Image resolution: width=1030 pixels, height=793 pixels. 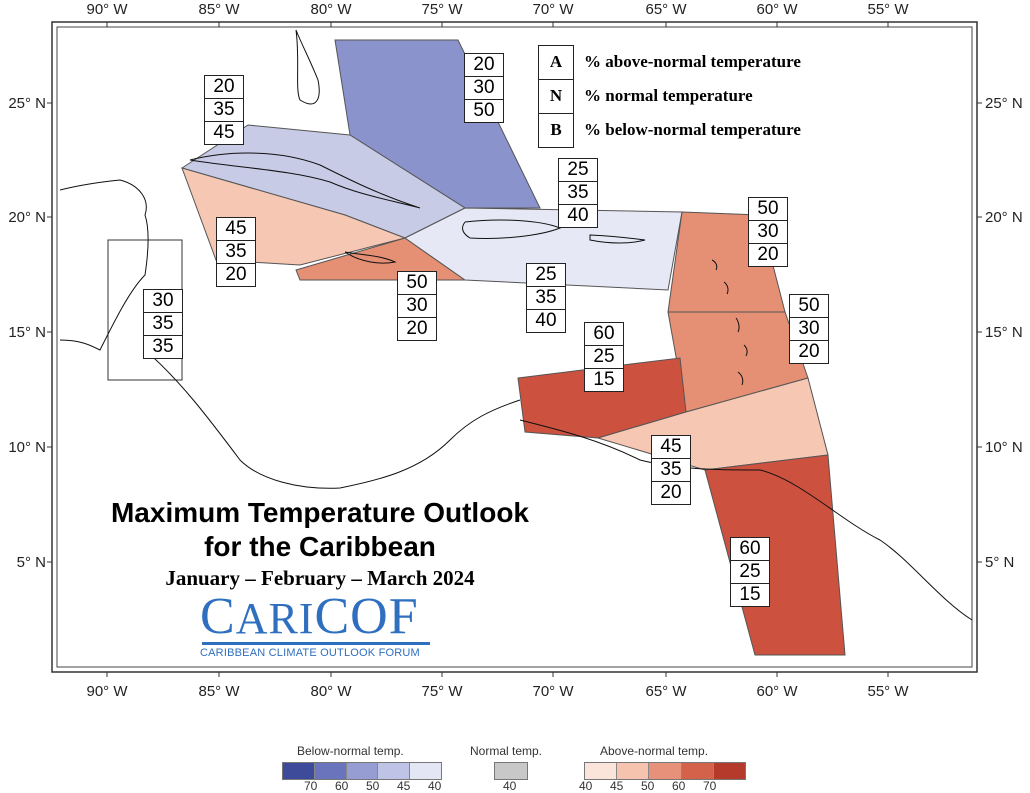 I want to click on prob-box-jamaica: 50 30 20, so click(x=417, y=306).